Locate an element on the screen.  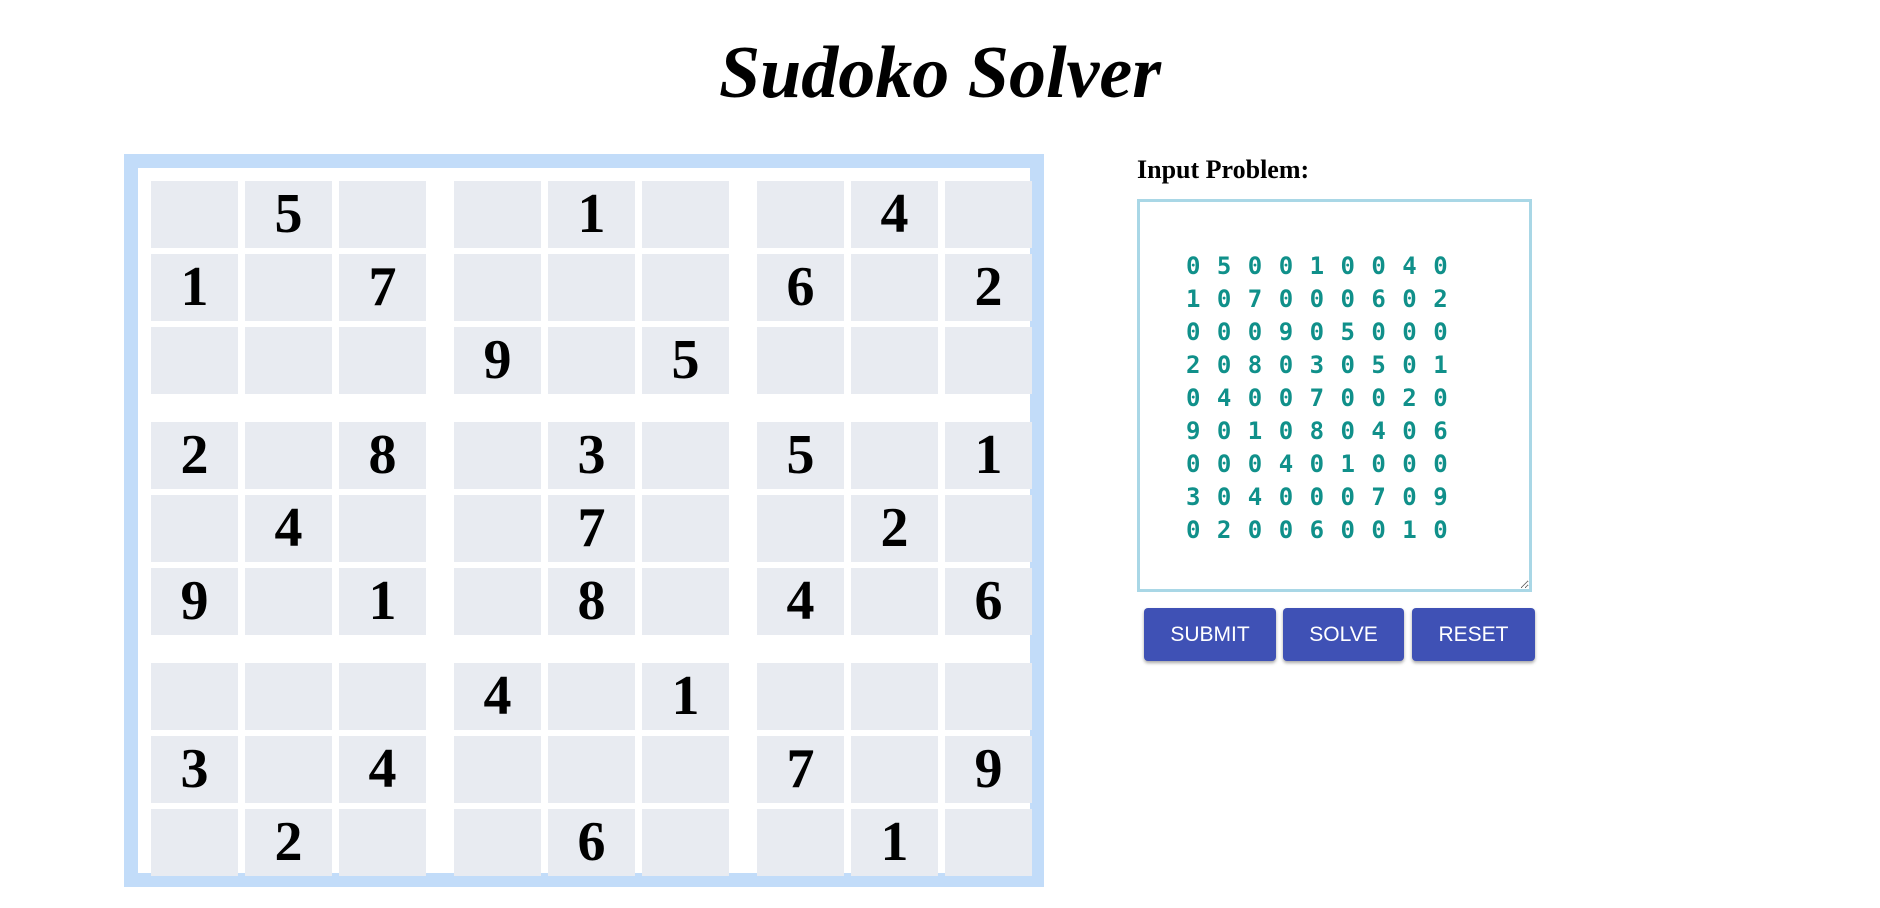
submit-button: SUBMIT is located at coordinates (1210, 634).